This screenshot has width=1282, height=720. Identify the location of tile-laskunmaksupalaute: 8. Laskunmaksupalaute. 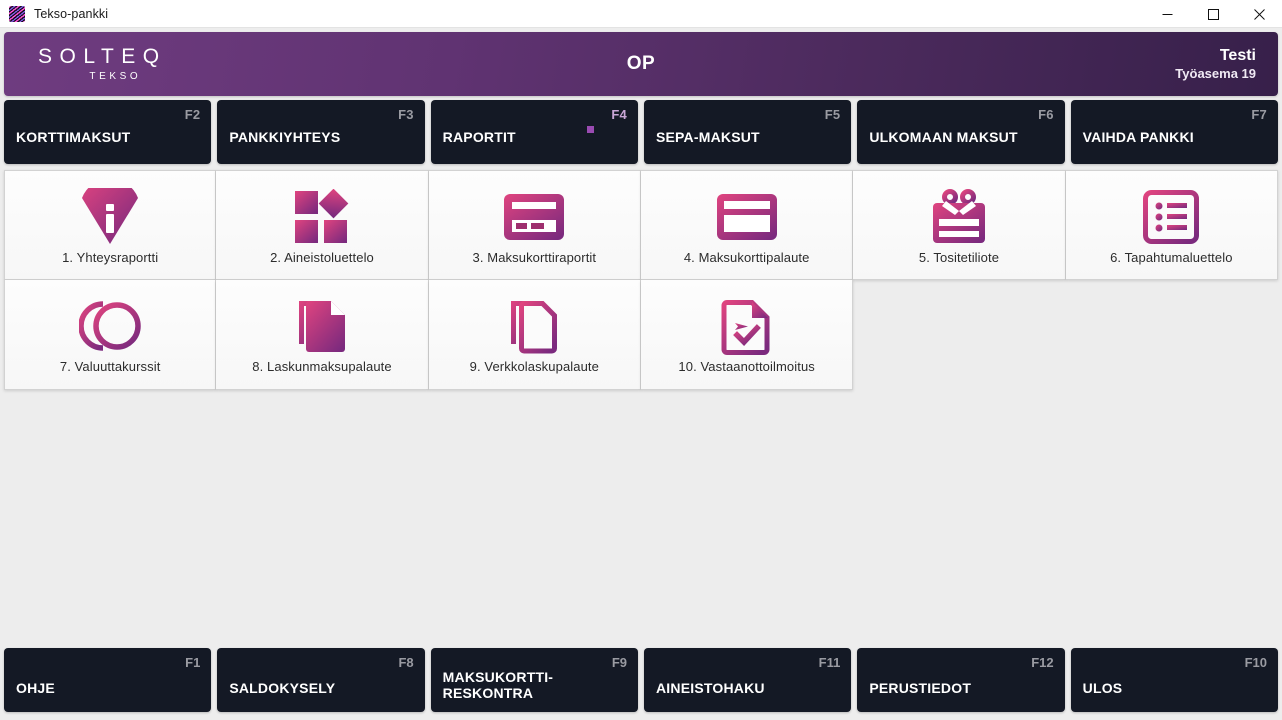
(322, 335).